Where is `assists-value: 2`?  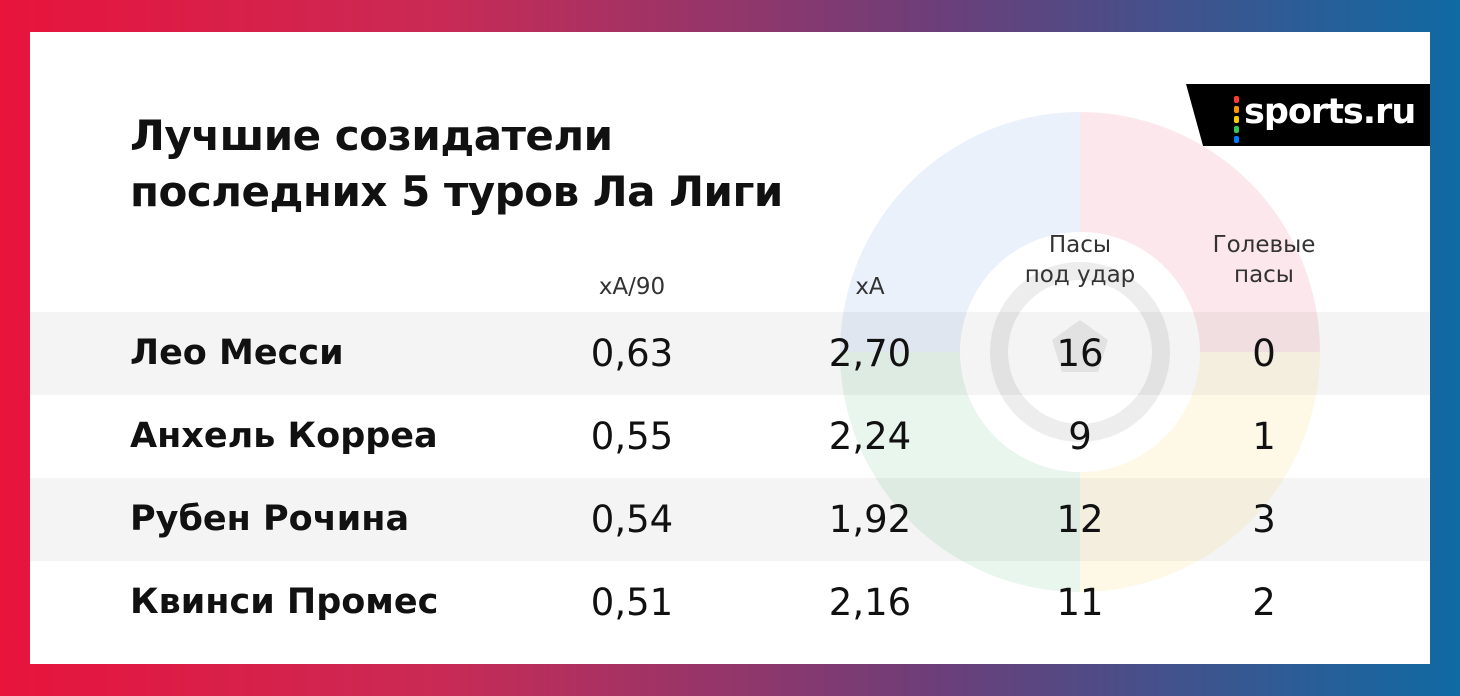 assists-value: 2 is located at coordinates (1264, 602).